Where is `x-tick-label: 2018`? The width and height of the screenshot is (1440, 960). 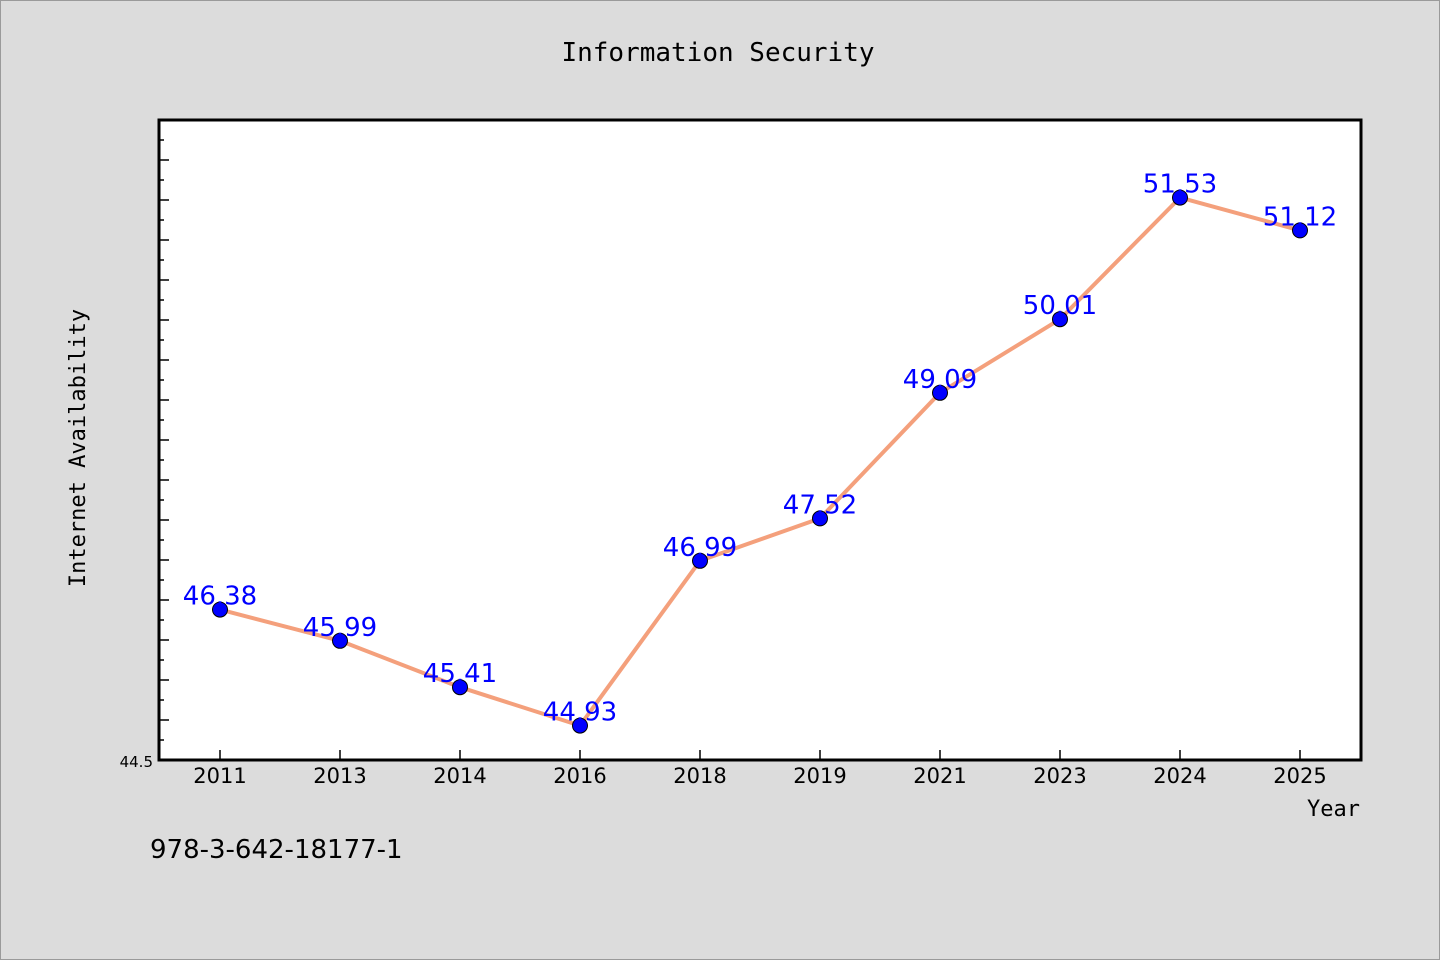 x-tick-label: 2018 is located at coordinates (699, 776).